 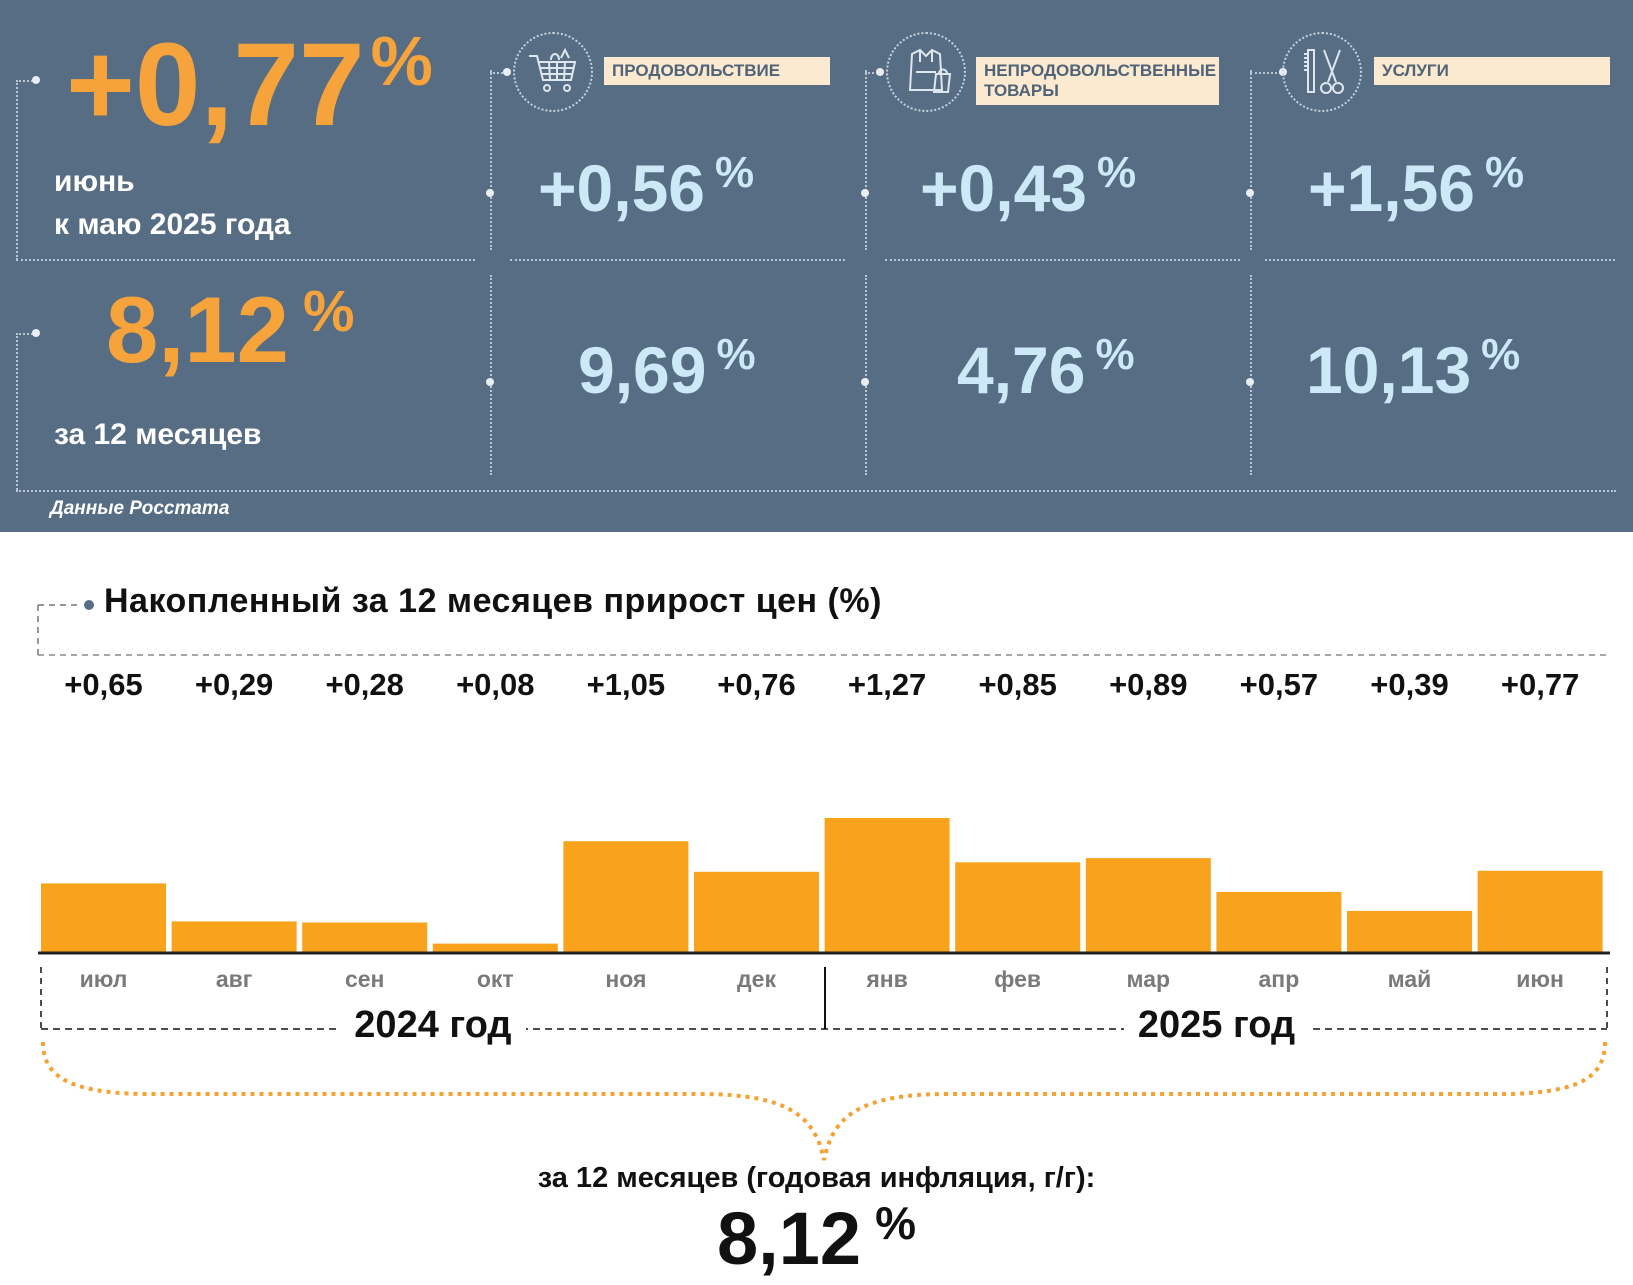 What do you see at coordinates (103, 979) in the screenshot?
I see `month-tick-label: июл` at bounding box center [103, 979].